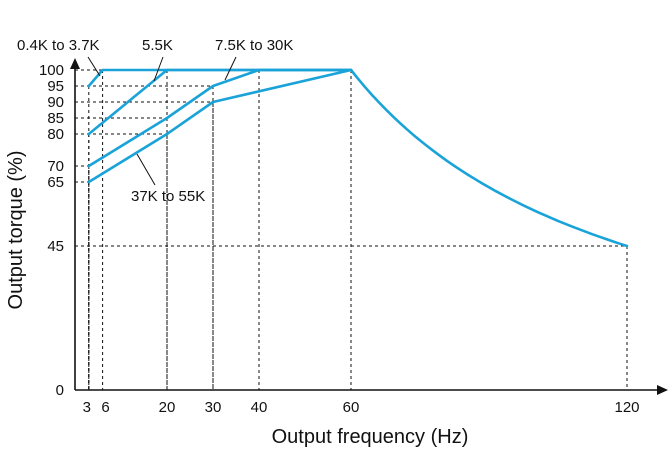 This screenshot has width=672, height=450. I want to click on y-tick-label-5: 85, so click(55, 118).